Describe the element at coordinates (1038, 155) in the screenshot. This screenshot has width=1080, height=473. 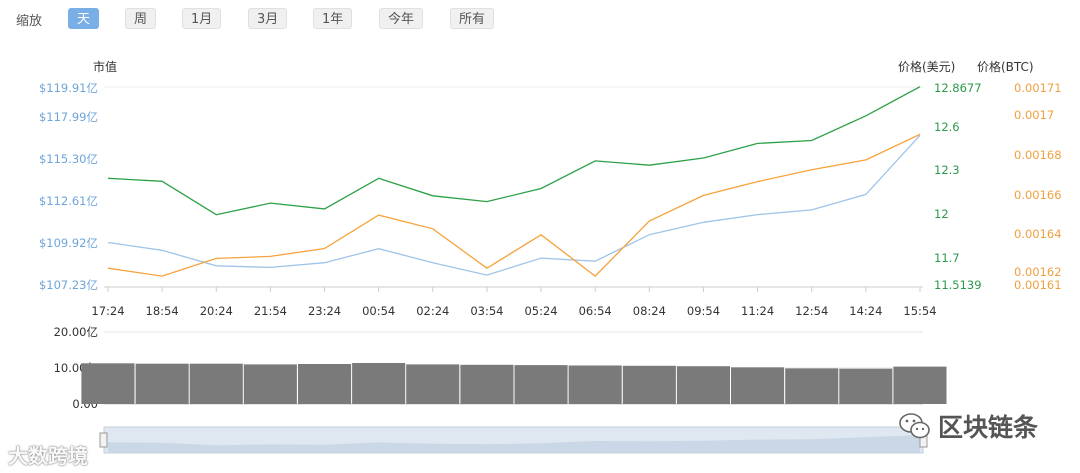
I see `btc-tick-label: 0.00168` at that location.